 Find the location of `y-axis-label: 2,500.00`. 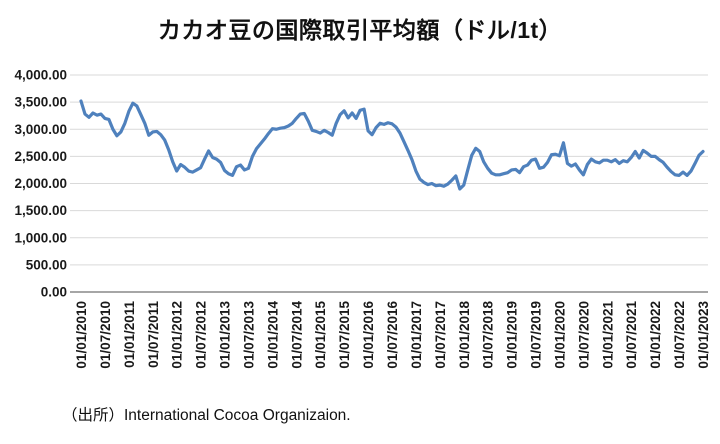

y-axis-label: 2,500.00 is located at coordinates (40, 156).